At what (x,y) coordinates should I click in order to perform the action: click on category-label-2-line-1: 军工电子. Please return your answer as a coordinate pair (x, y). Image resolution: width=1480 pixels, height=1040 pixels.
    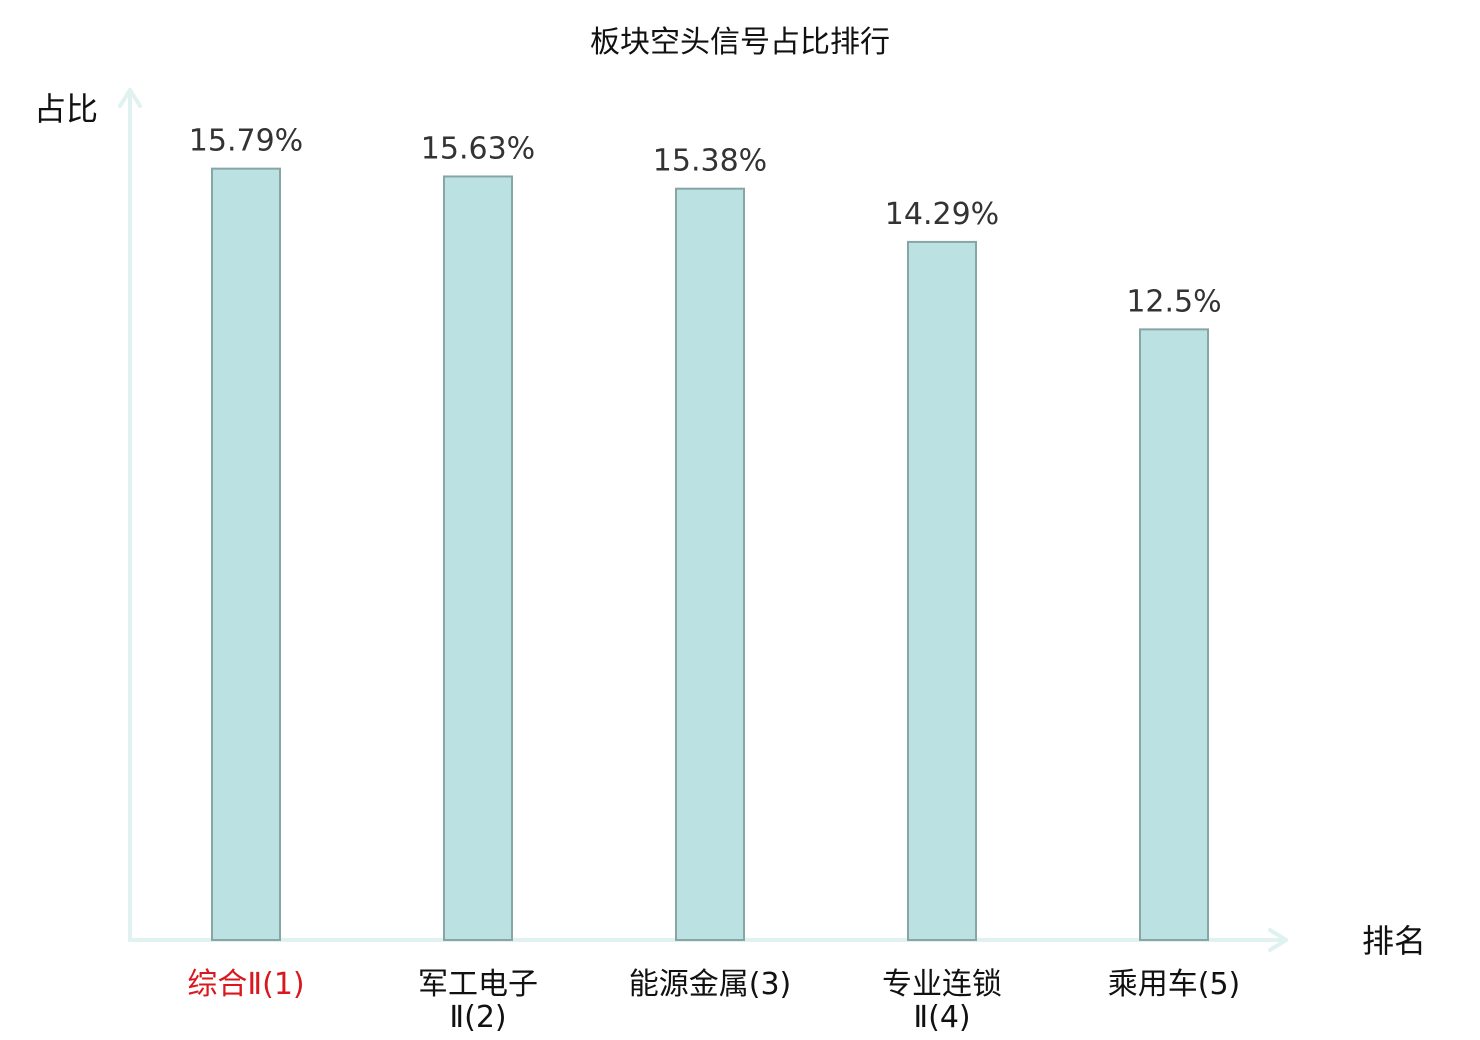
    Looking at the image, I should click on (478, 984).